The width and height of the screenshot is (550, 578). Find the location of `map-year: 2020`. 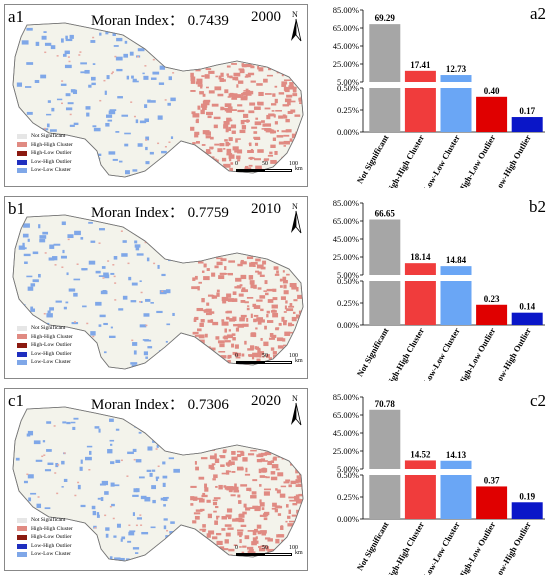

map-year: 2020 is located at coordinates (266, 401).